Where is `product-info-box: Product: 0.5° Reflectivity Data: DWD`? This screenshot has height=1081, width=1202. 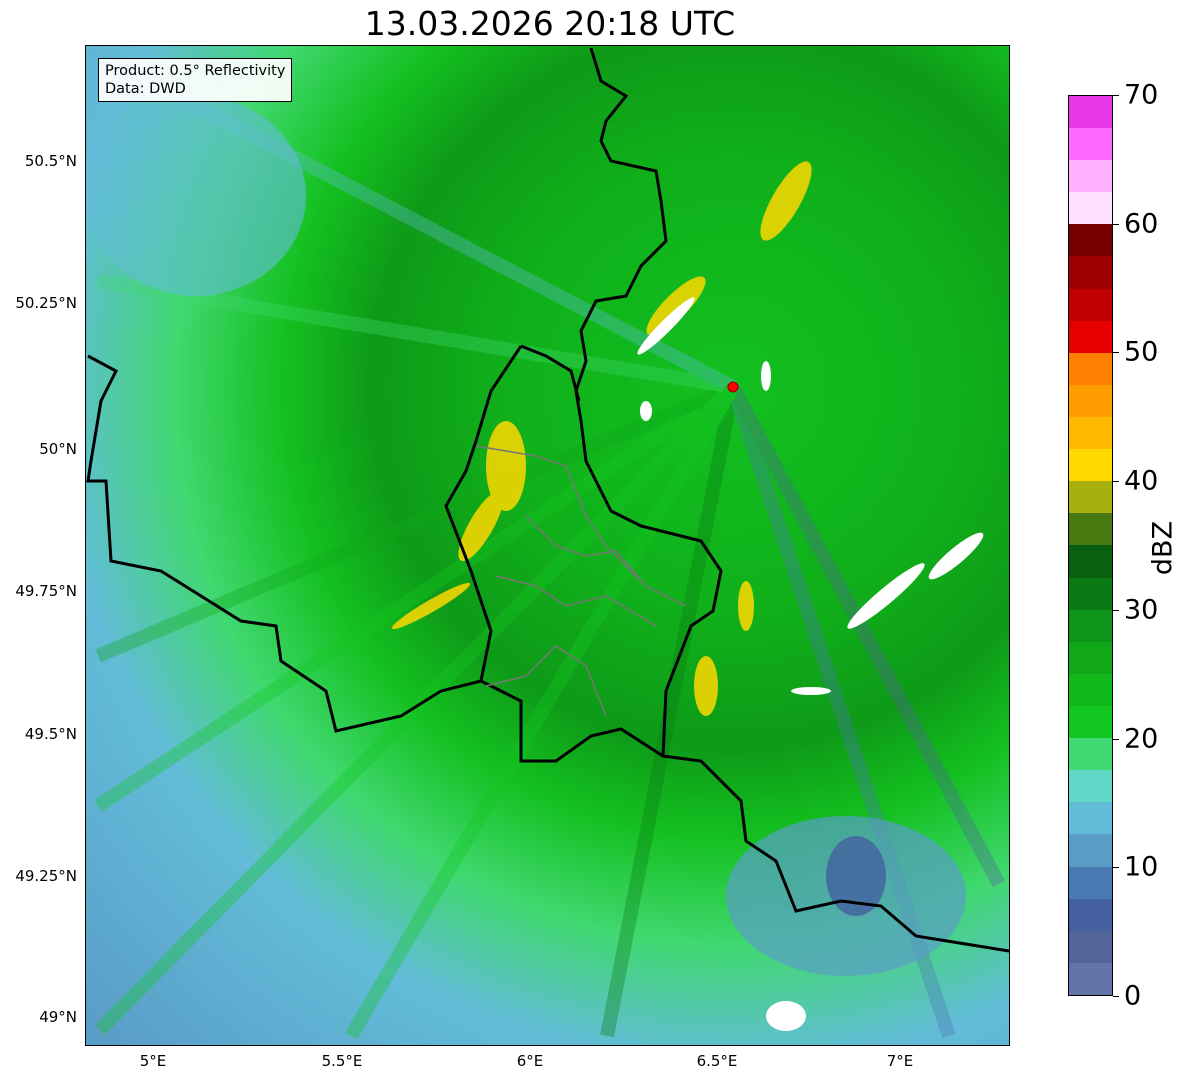
product-info-box: Product: 0.5° Reflectivity Data: DWD is located at coordinates (195, 80).